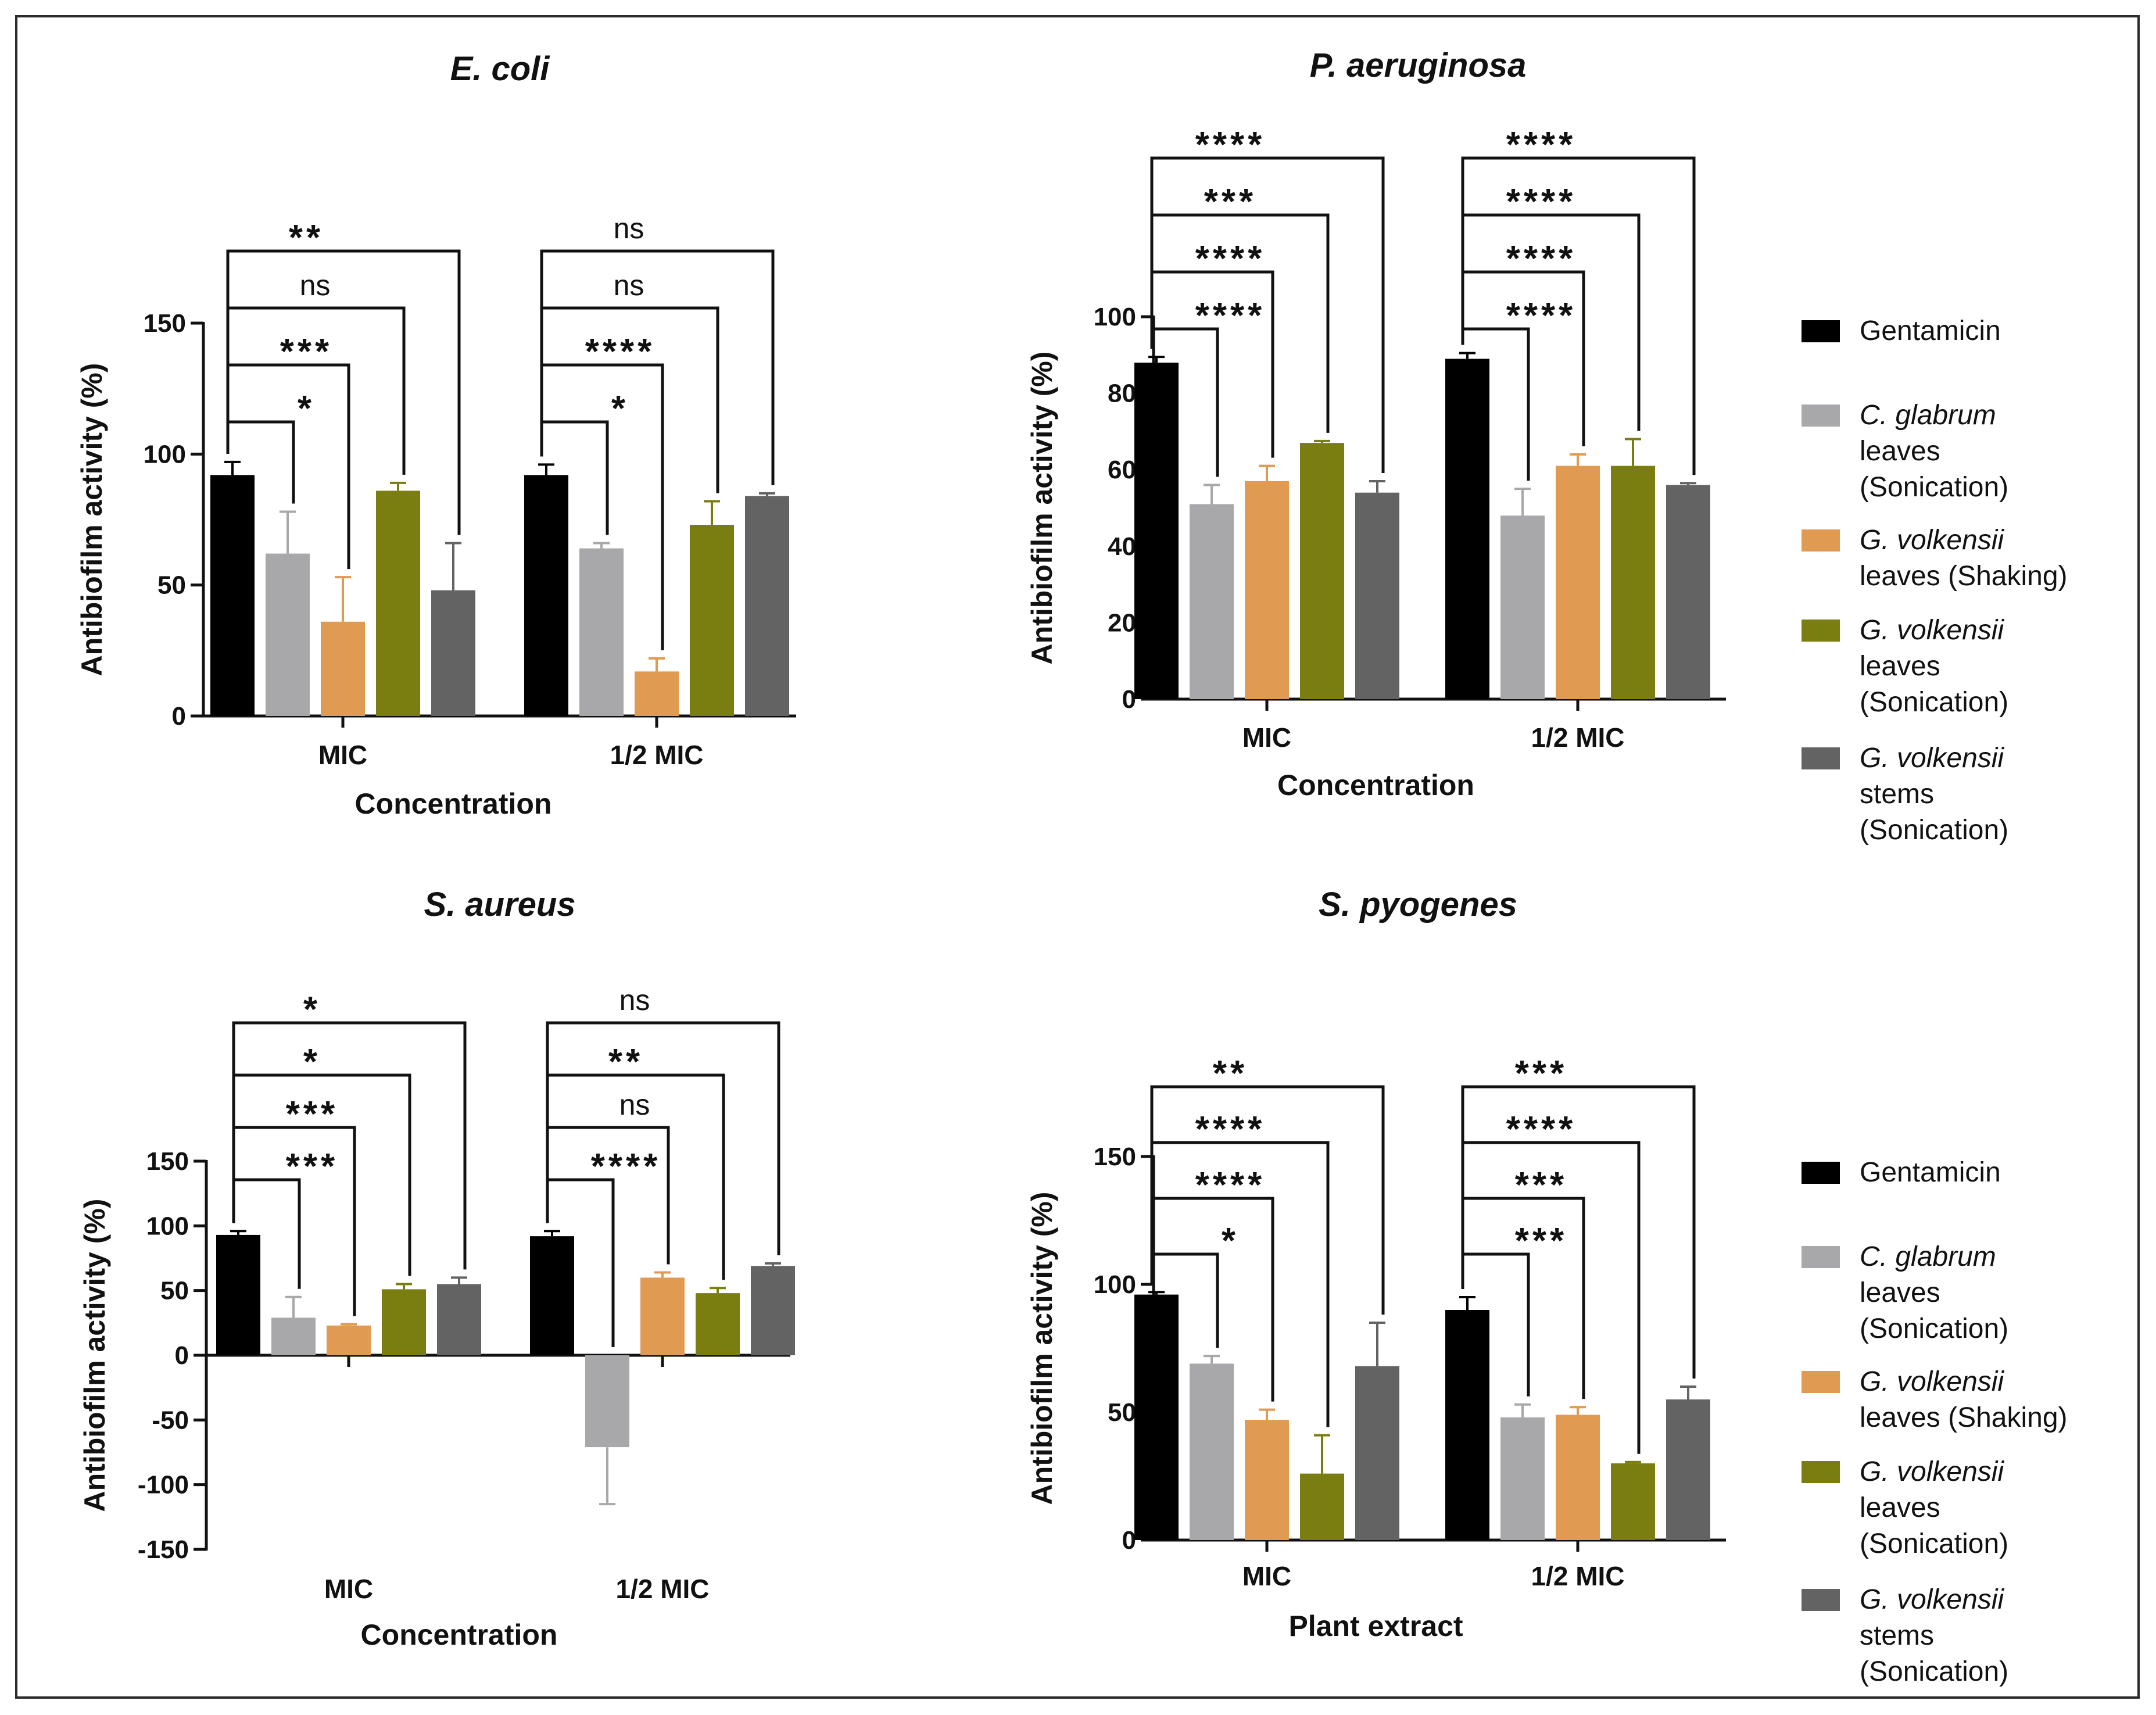 The width and height of the screenshot is (2156, 1715). I want to click on chart-title: S. aureus, so click(499, 905).